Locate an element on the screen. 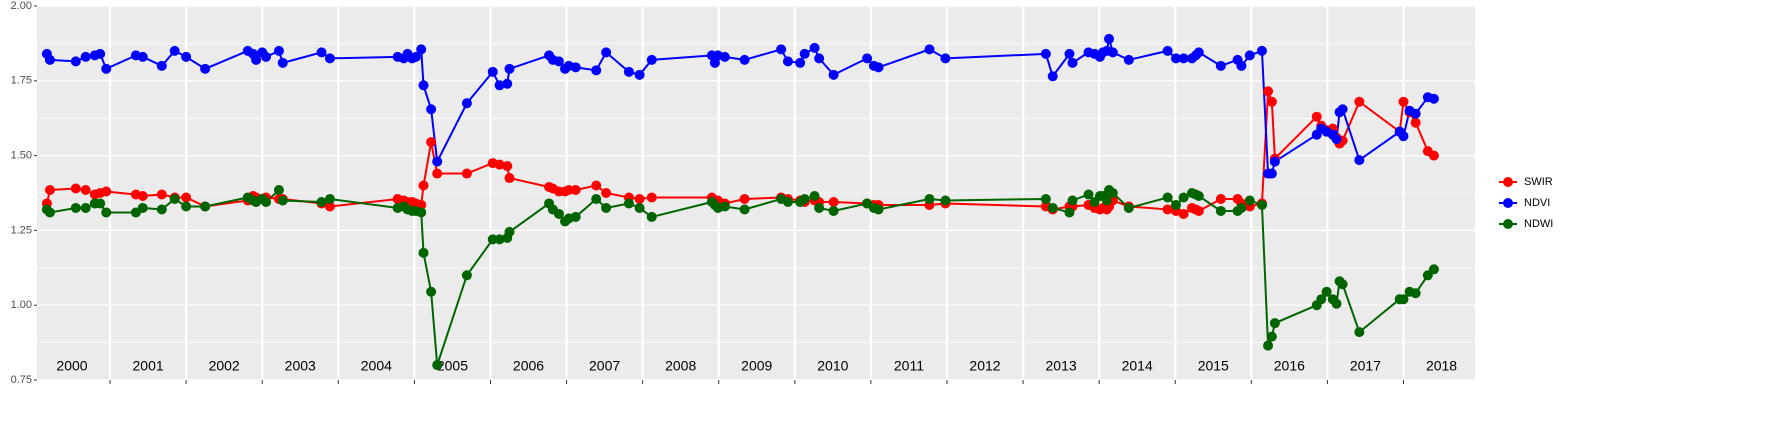 This screenshot has height=442, width=1773. y-tick-label: 2.00 is located at coordinates (21, 6).